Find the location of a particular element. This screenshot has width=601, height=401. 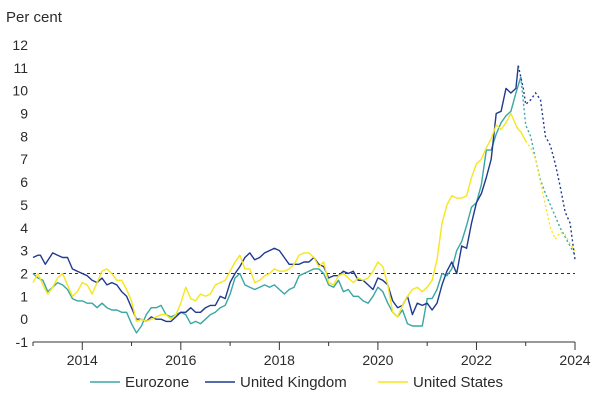

forecast-line-united-kingdom is located at coordinates (546, 162).